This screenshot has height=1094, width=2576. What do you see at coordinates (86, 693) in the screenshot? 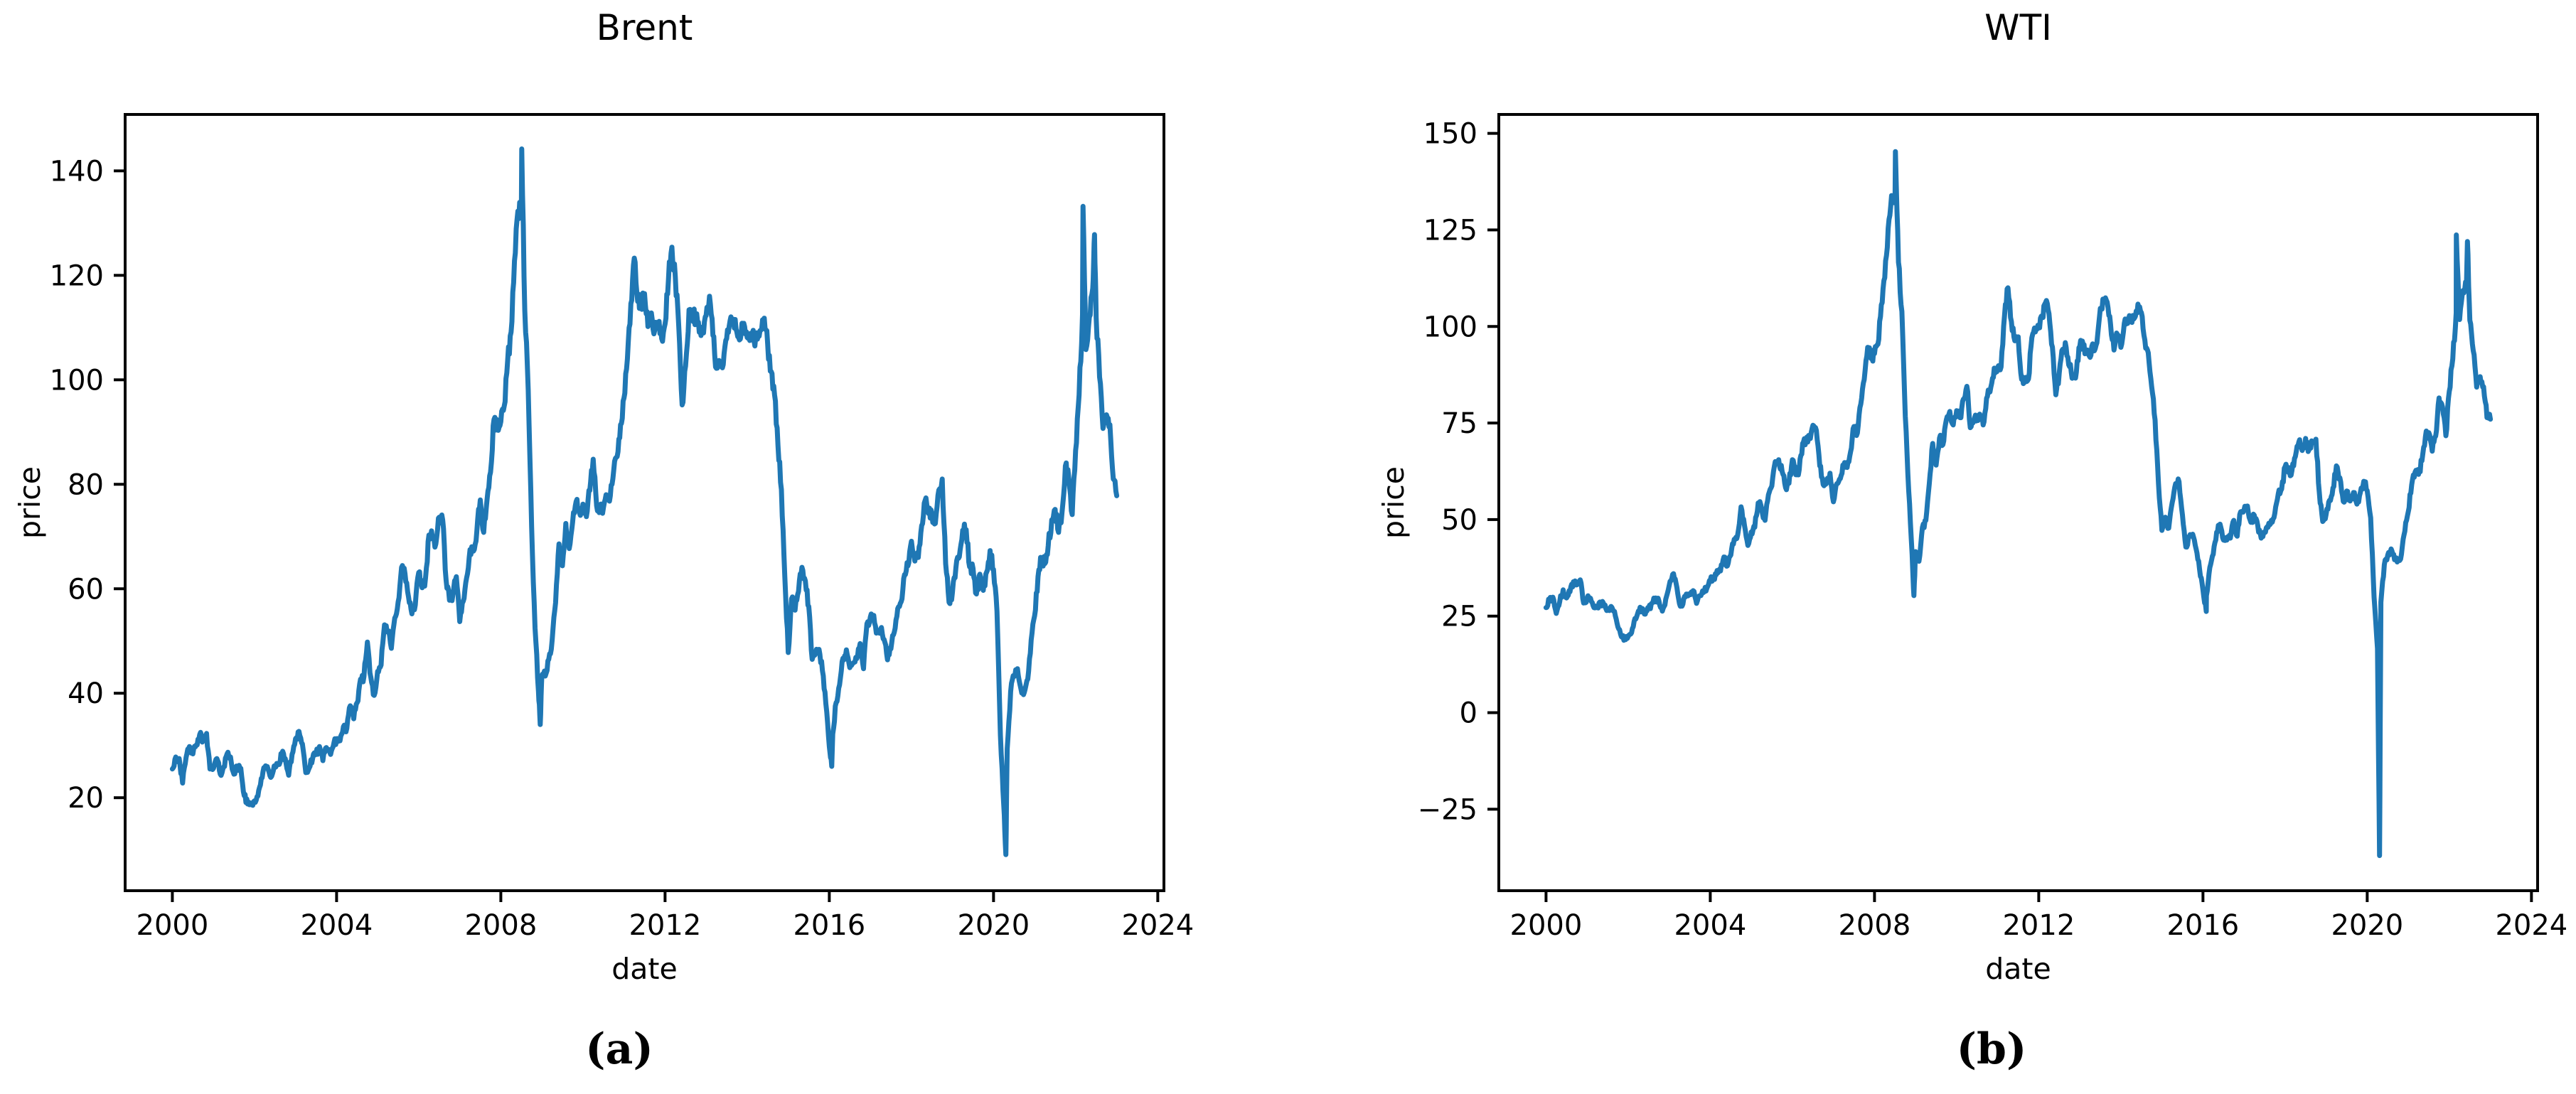
I see `y-tick-label: 40` at bounding box center [86, 693].